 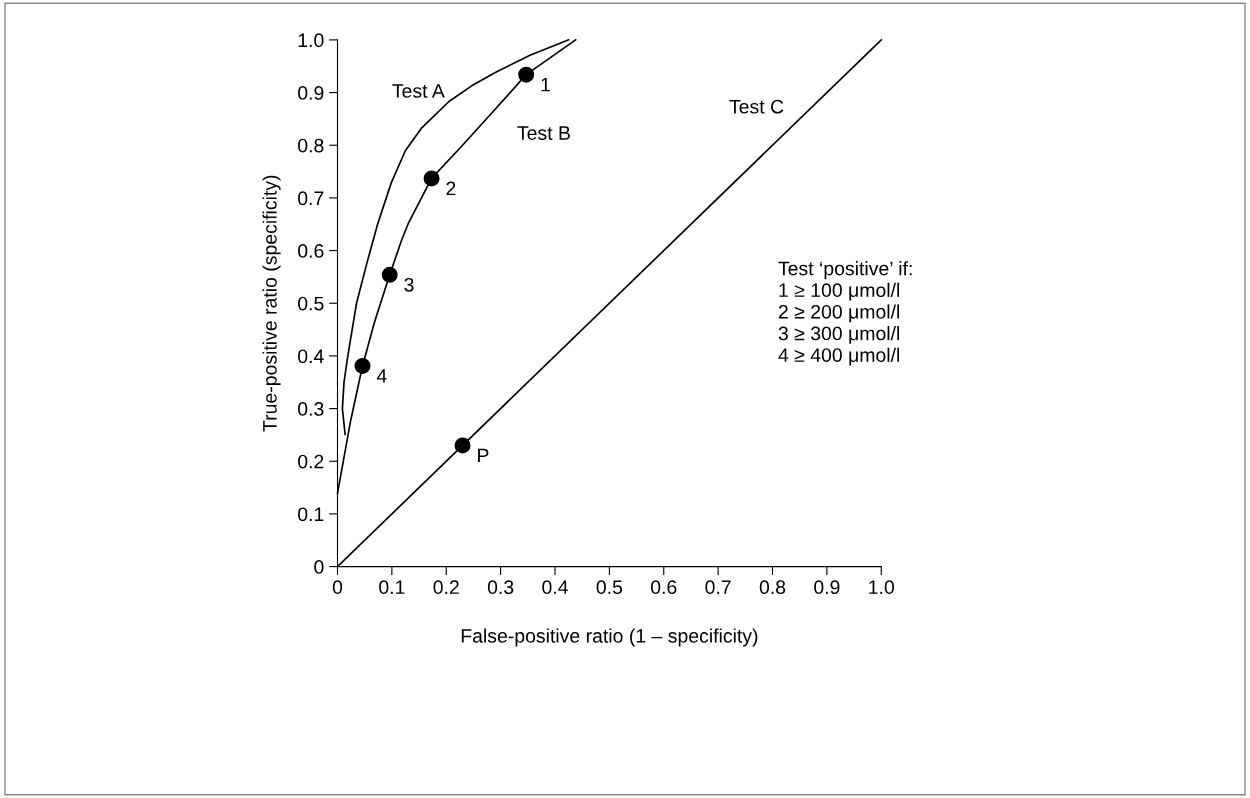 I want to click on y-tick-label: 0.7, so click(x=311, y=198).